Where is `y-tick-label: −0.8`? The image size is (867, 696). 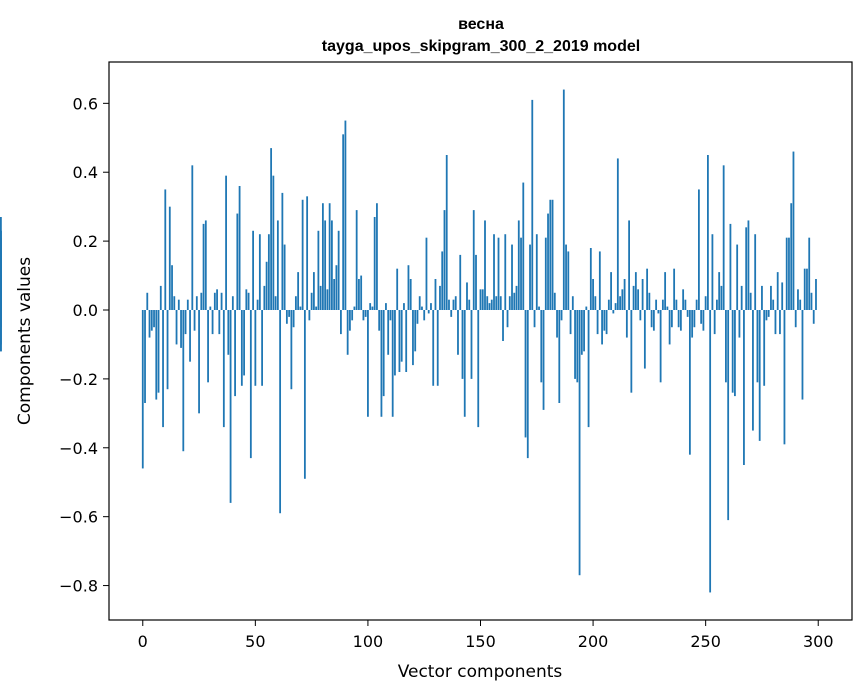
y-tick-label: −0.8 is located at coordinates (78, 586).